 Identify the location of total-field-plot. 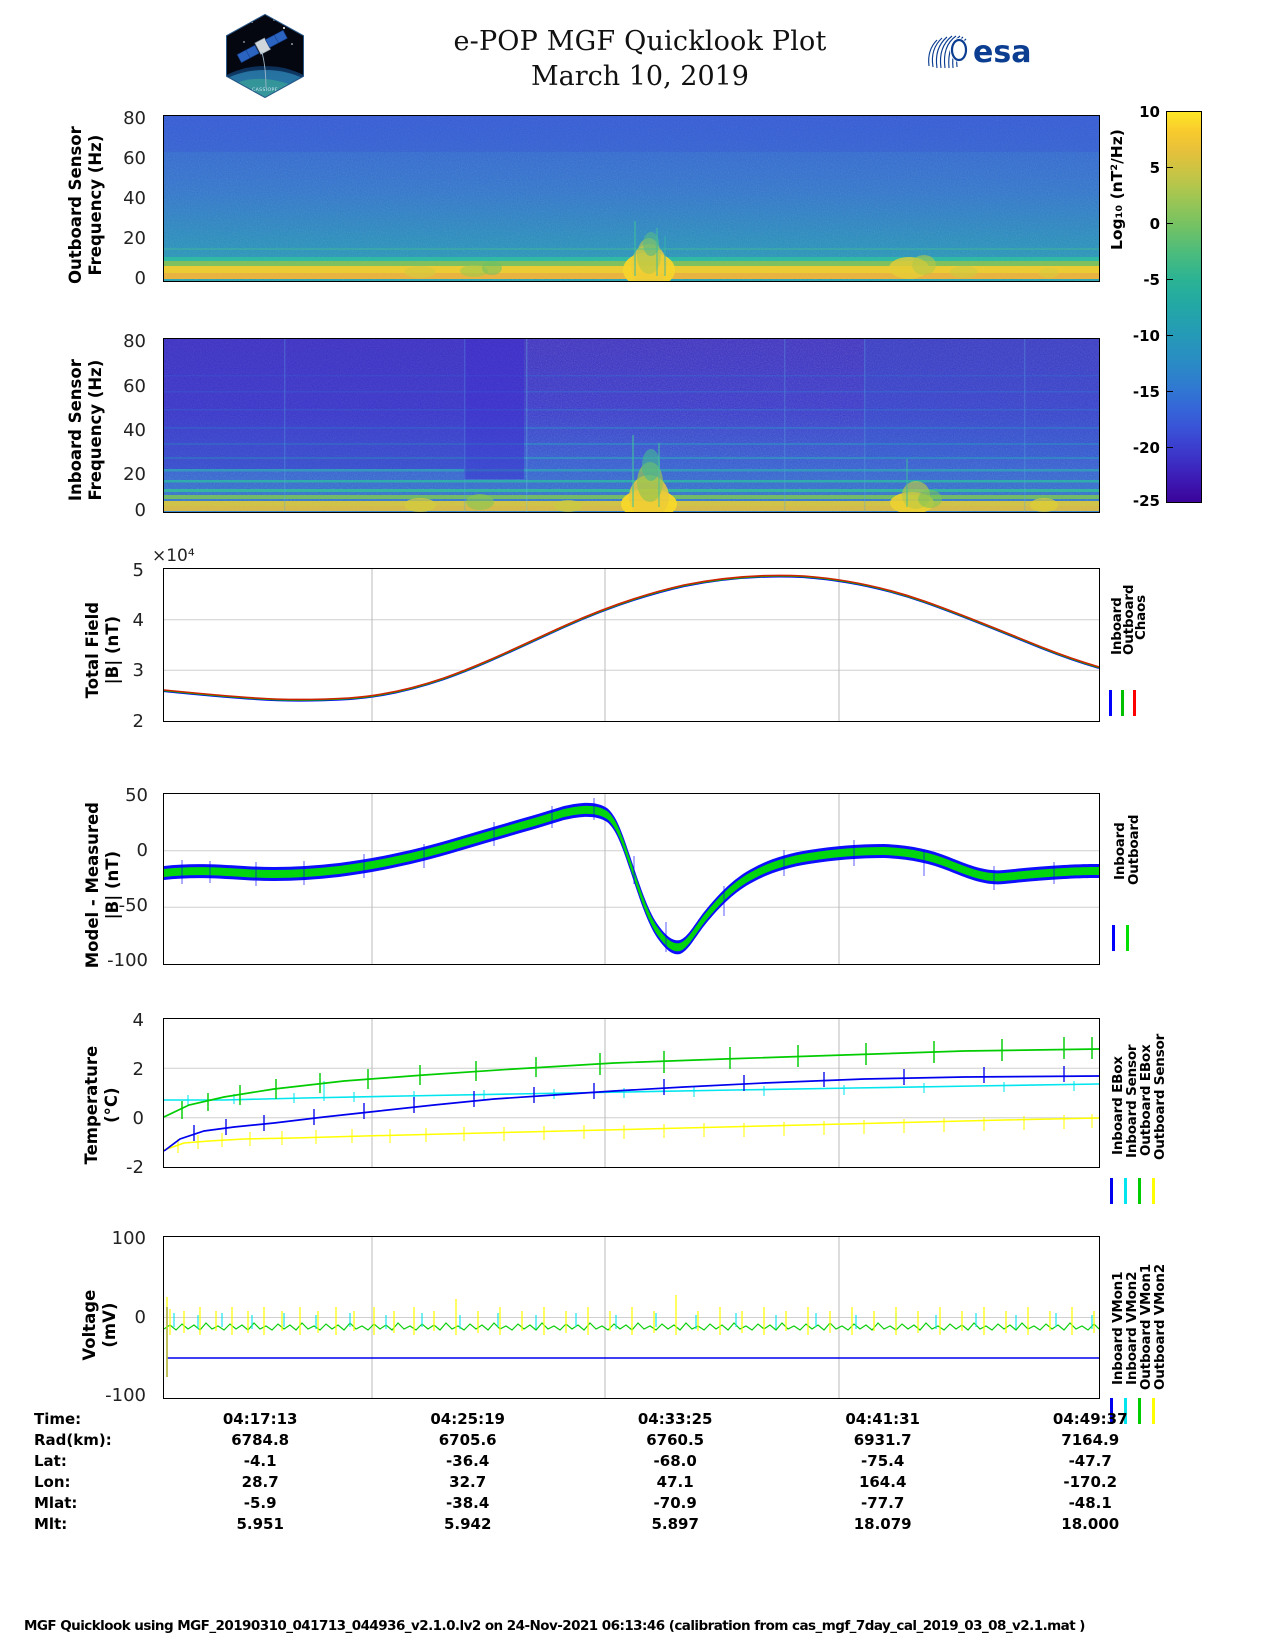
(631, 645).